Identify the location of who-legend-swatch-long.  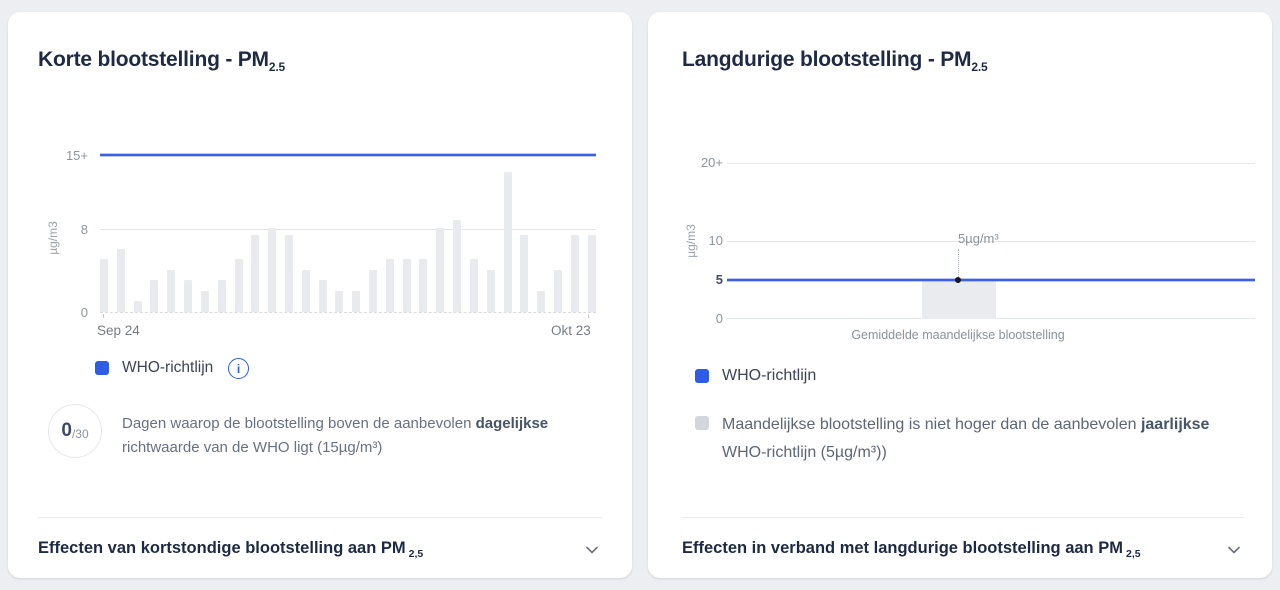
(702, 376).